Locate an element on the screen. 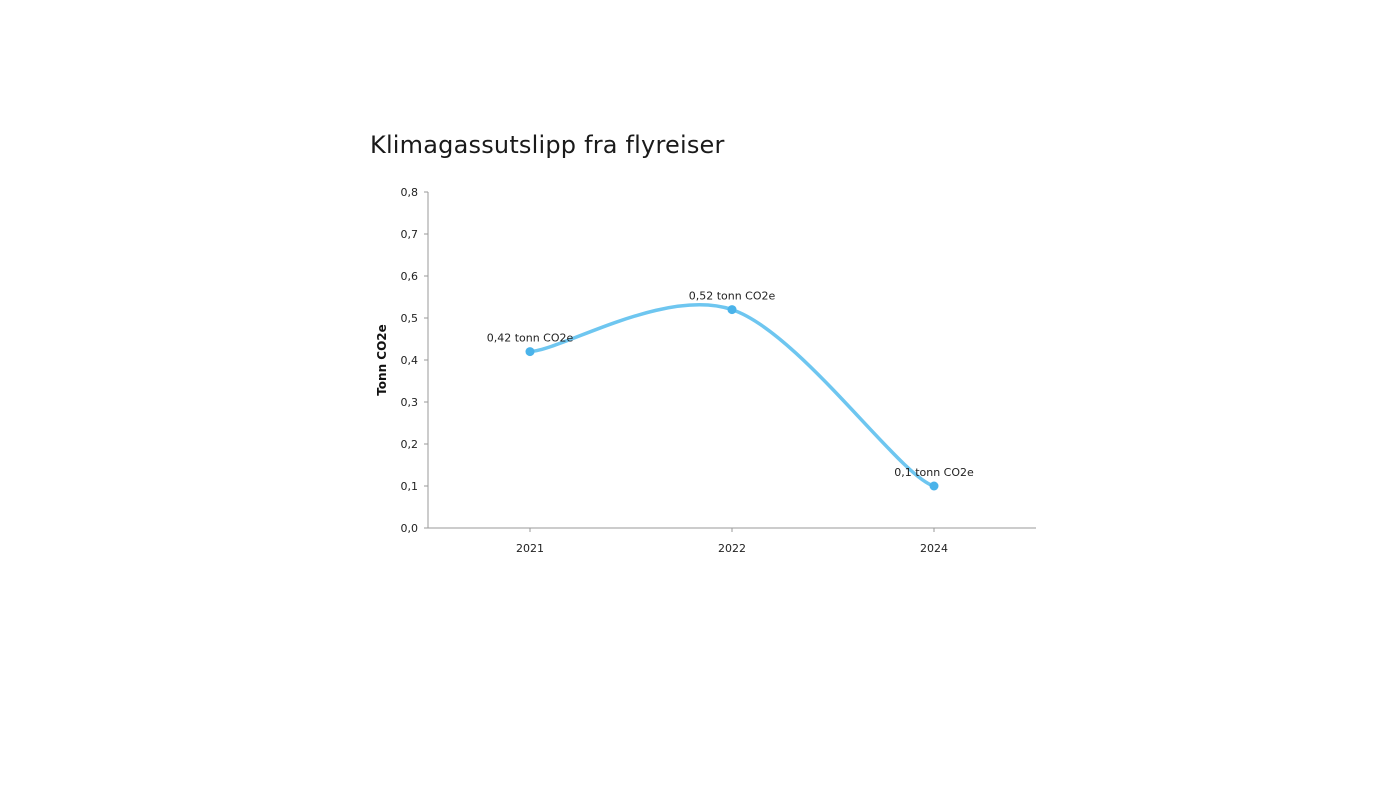  x-tick-label: 2021 is located at coordinates (530, 548).